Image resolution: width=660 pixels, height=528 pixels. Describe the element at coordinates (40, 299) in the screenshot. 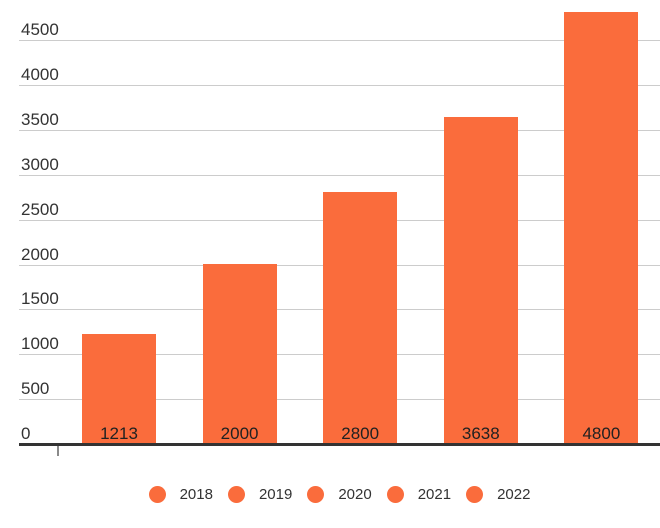

I see `y-axis-label-1500: 1500` at that location.